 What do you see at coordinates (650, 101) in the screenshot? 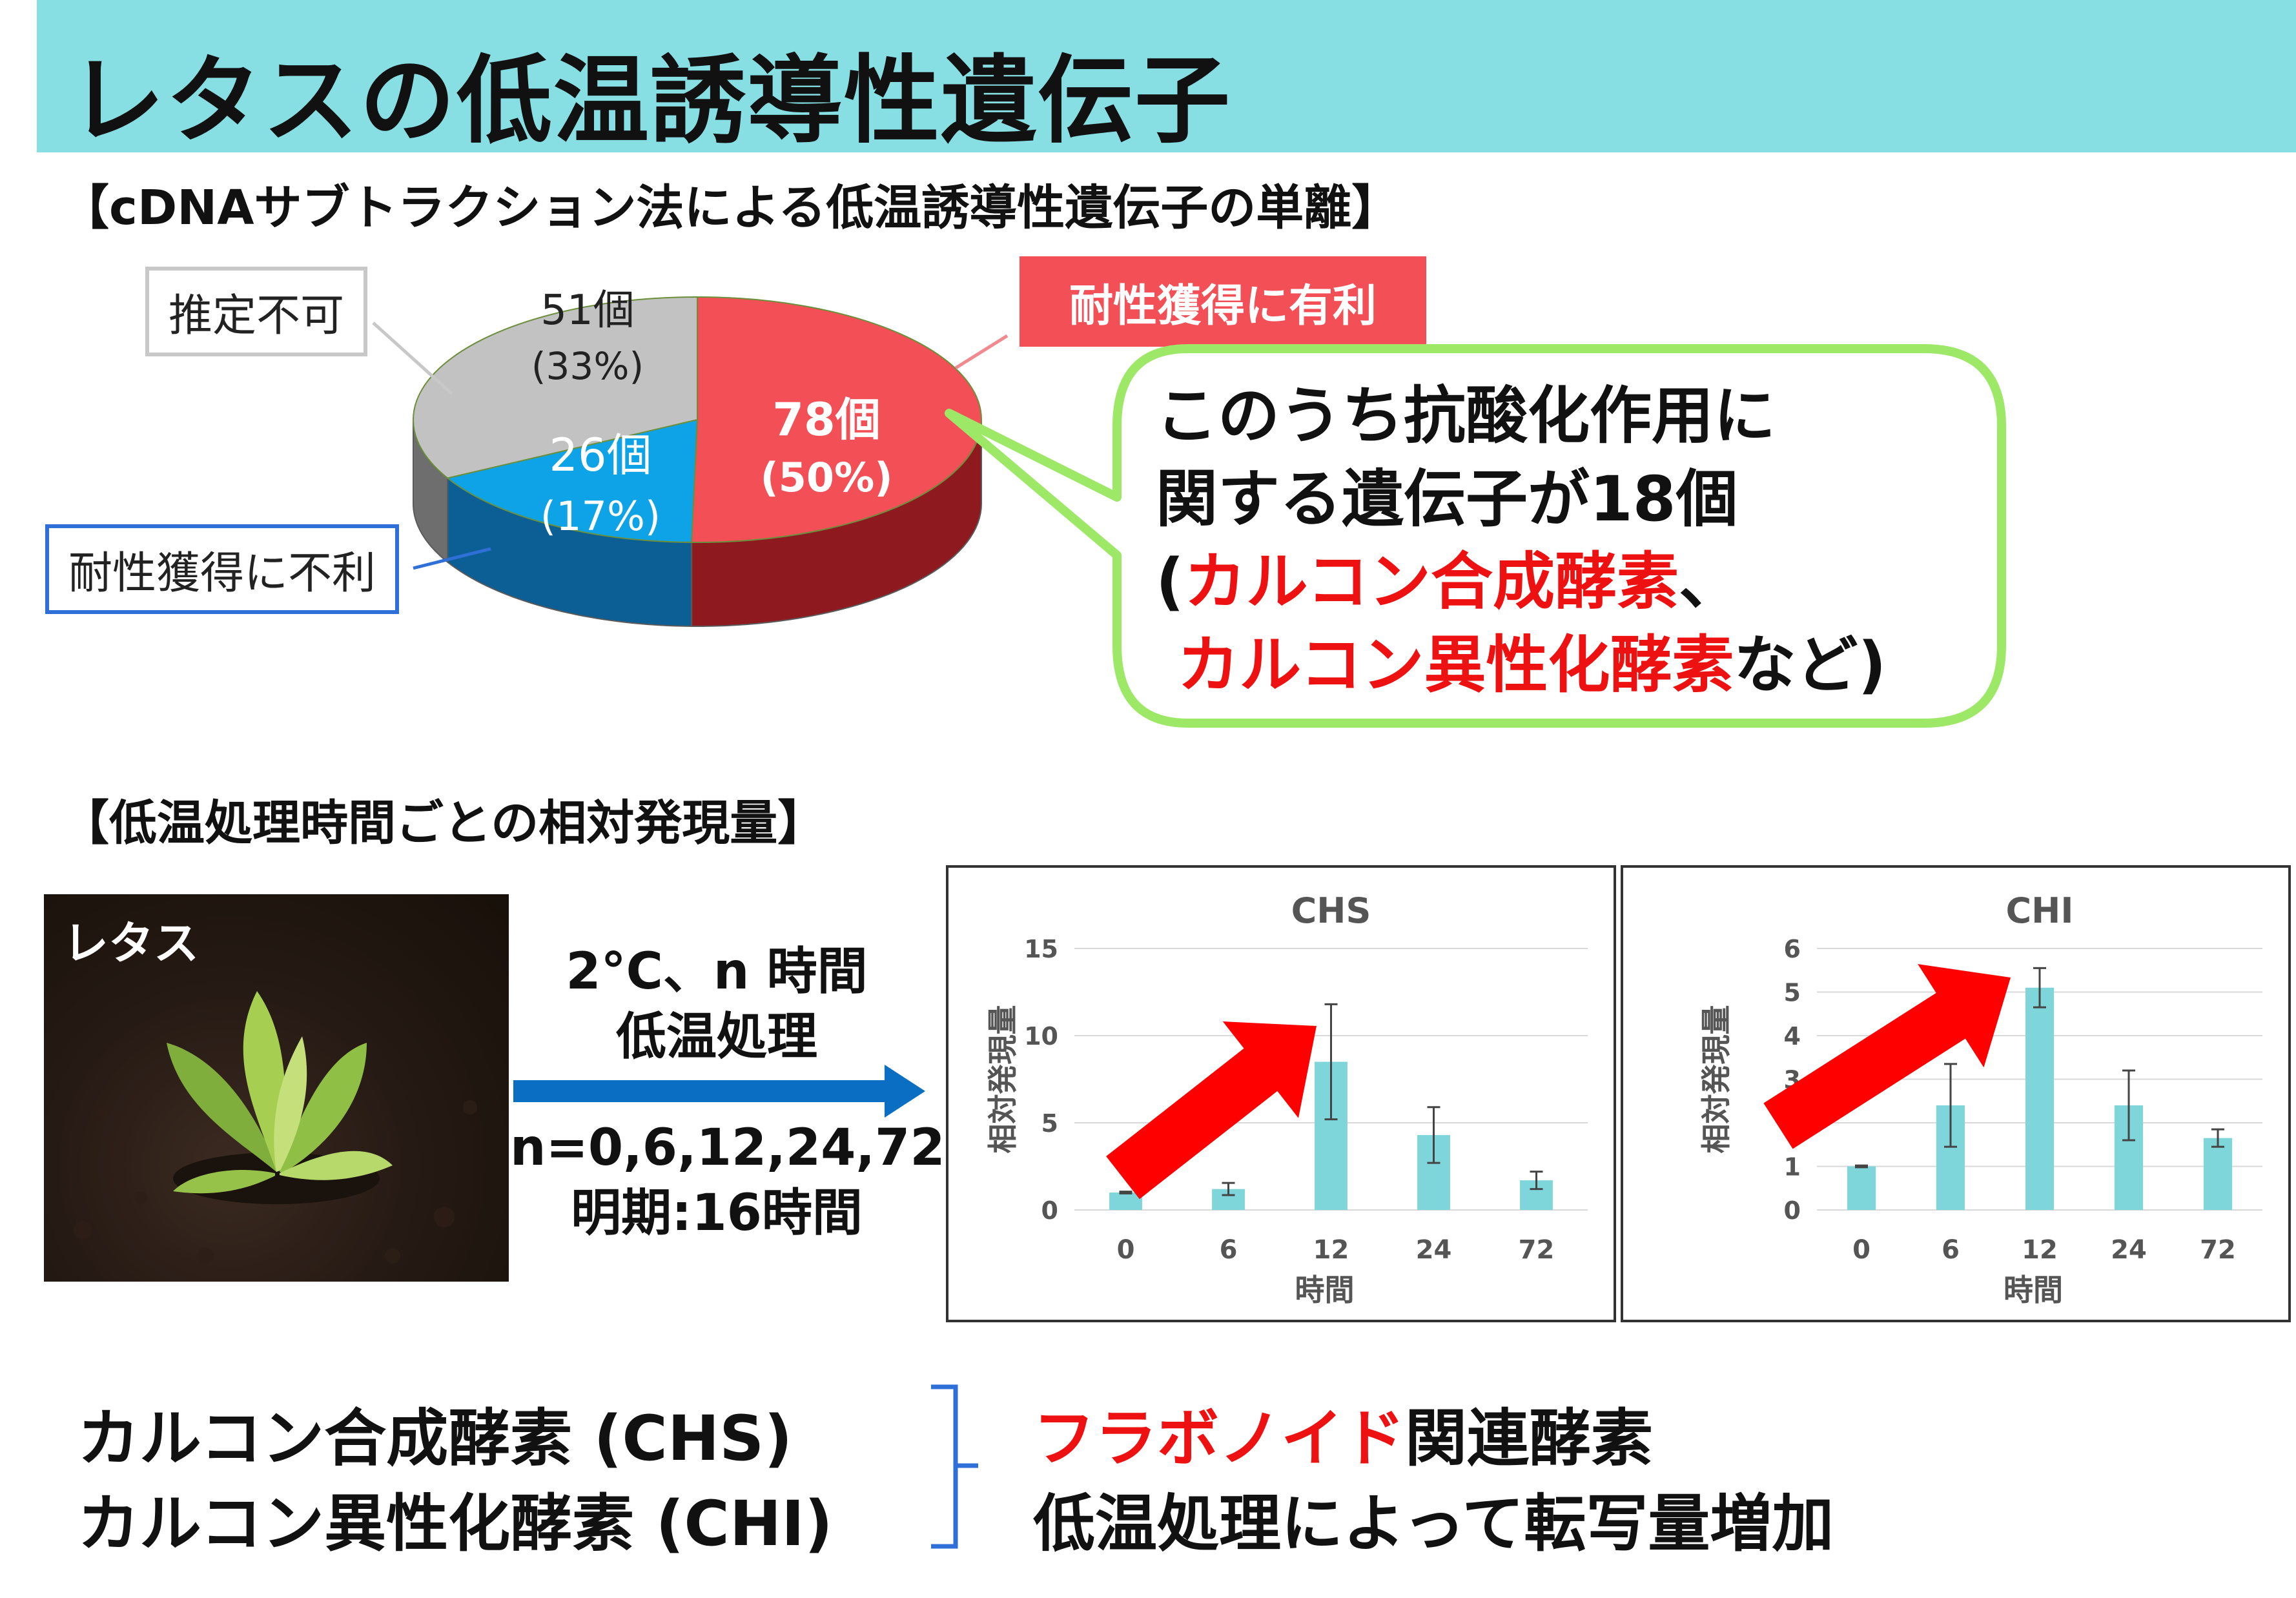
I see `page-title: レタスの低温誘導性遺伝子` at bounding box center [650, 101].